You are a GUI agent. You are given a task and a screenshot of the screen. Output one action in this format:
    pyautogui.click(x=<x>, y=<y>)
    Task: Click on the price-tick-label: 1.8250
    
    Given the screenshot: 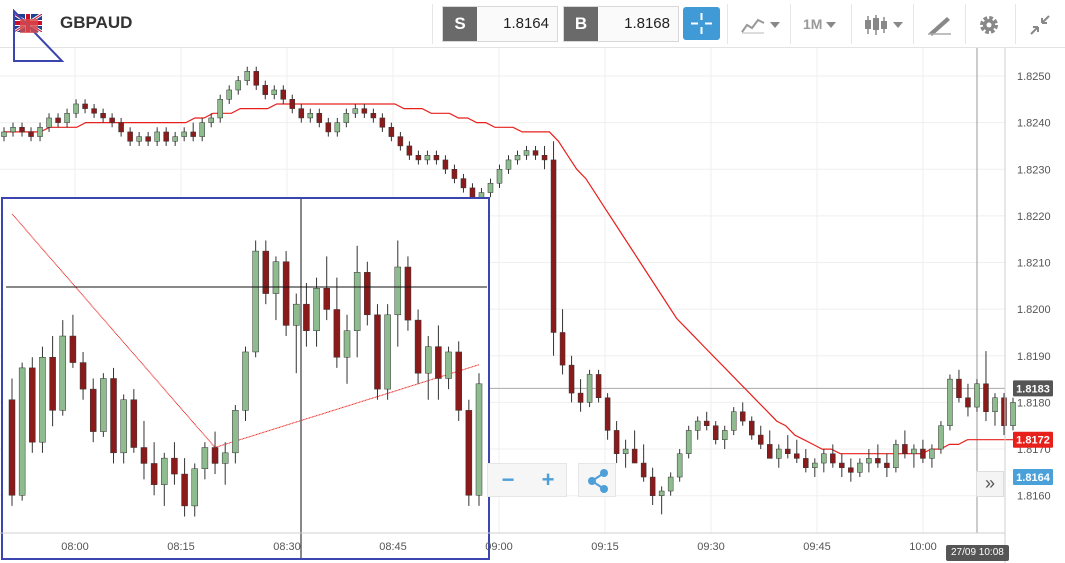 What is the action you would take?
    pyautogui.click(x=1034, y=77)
    